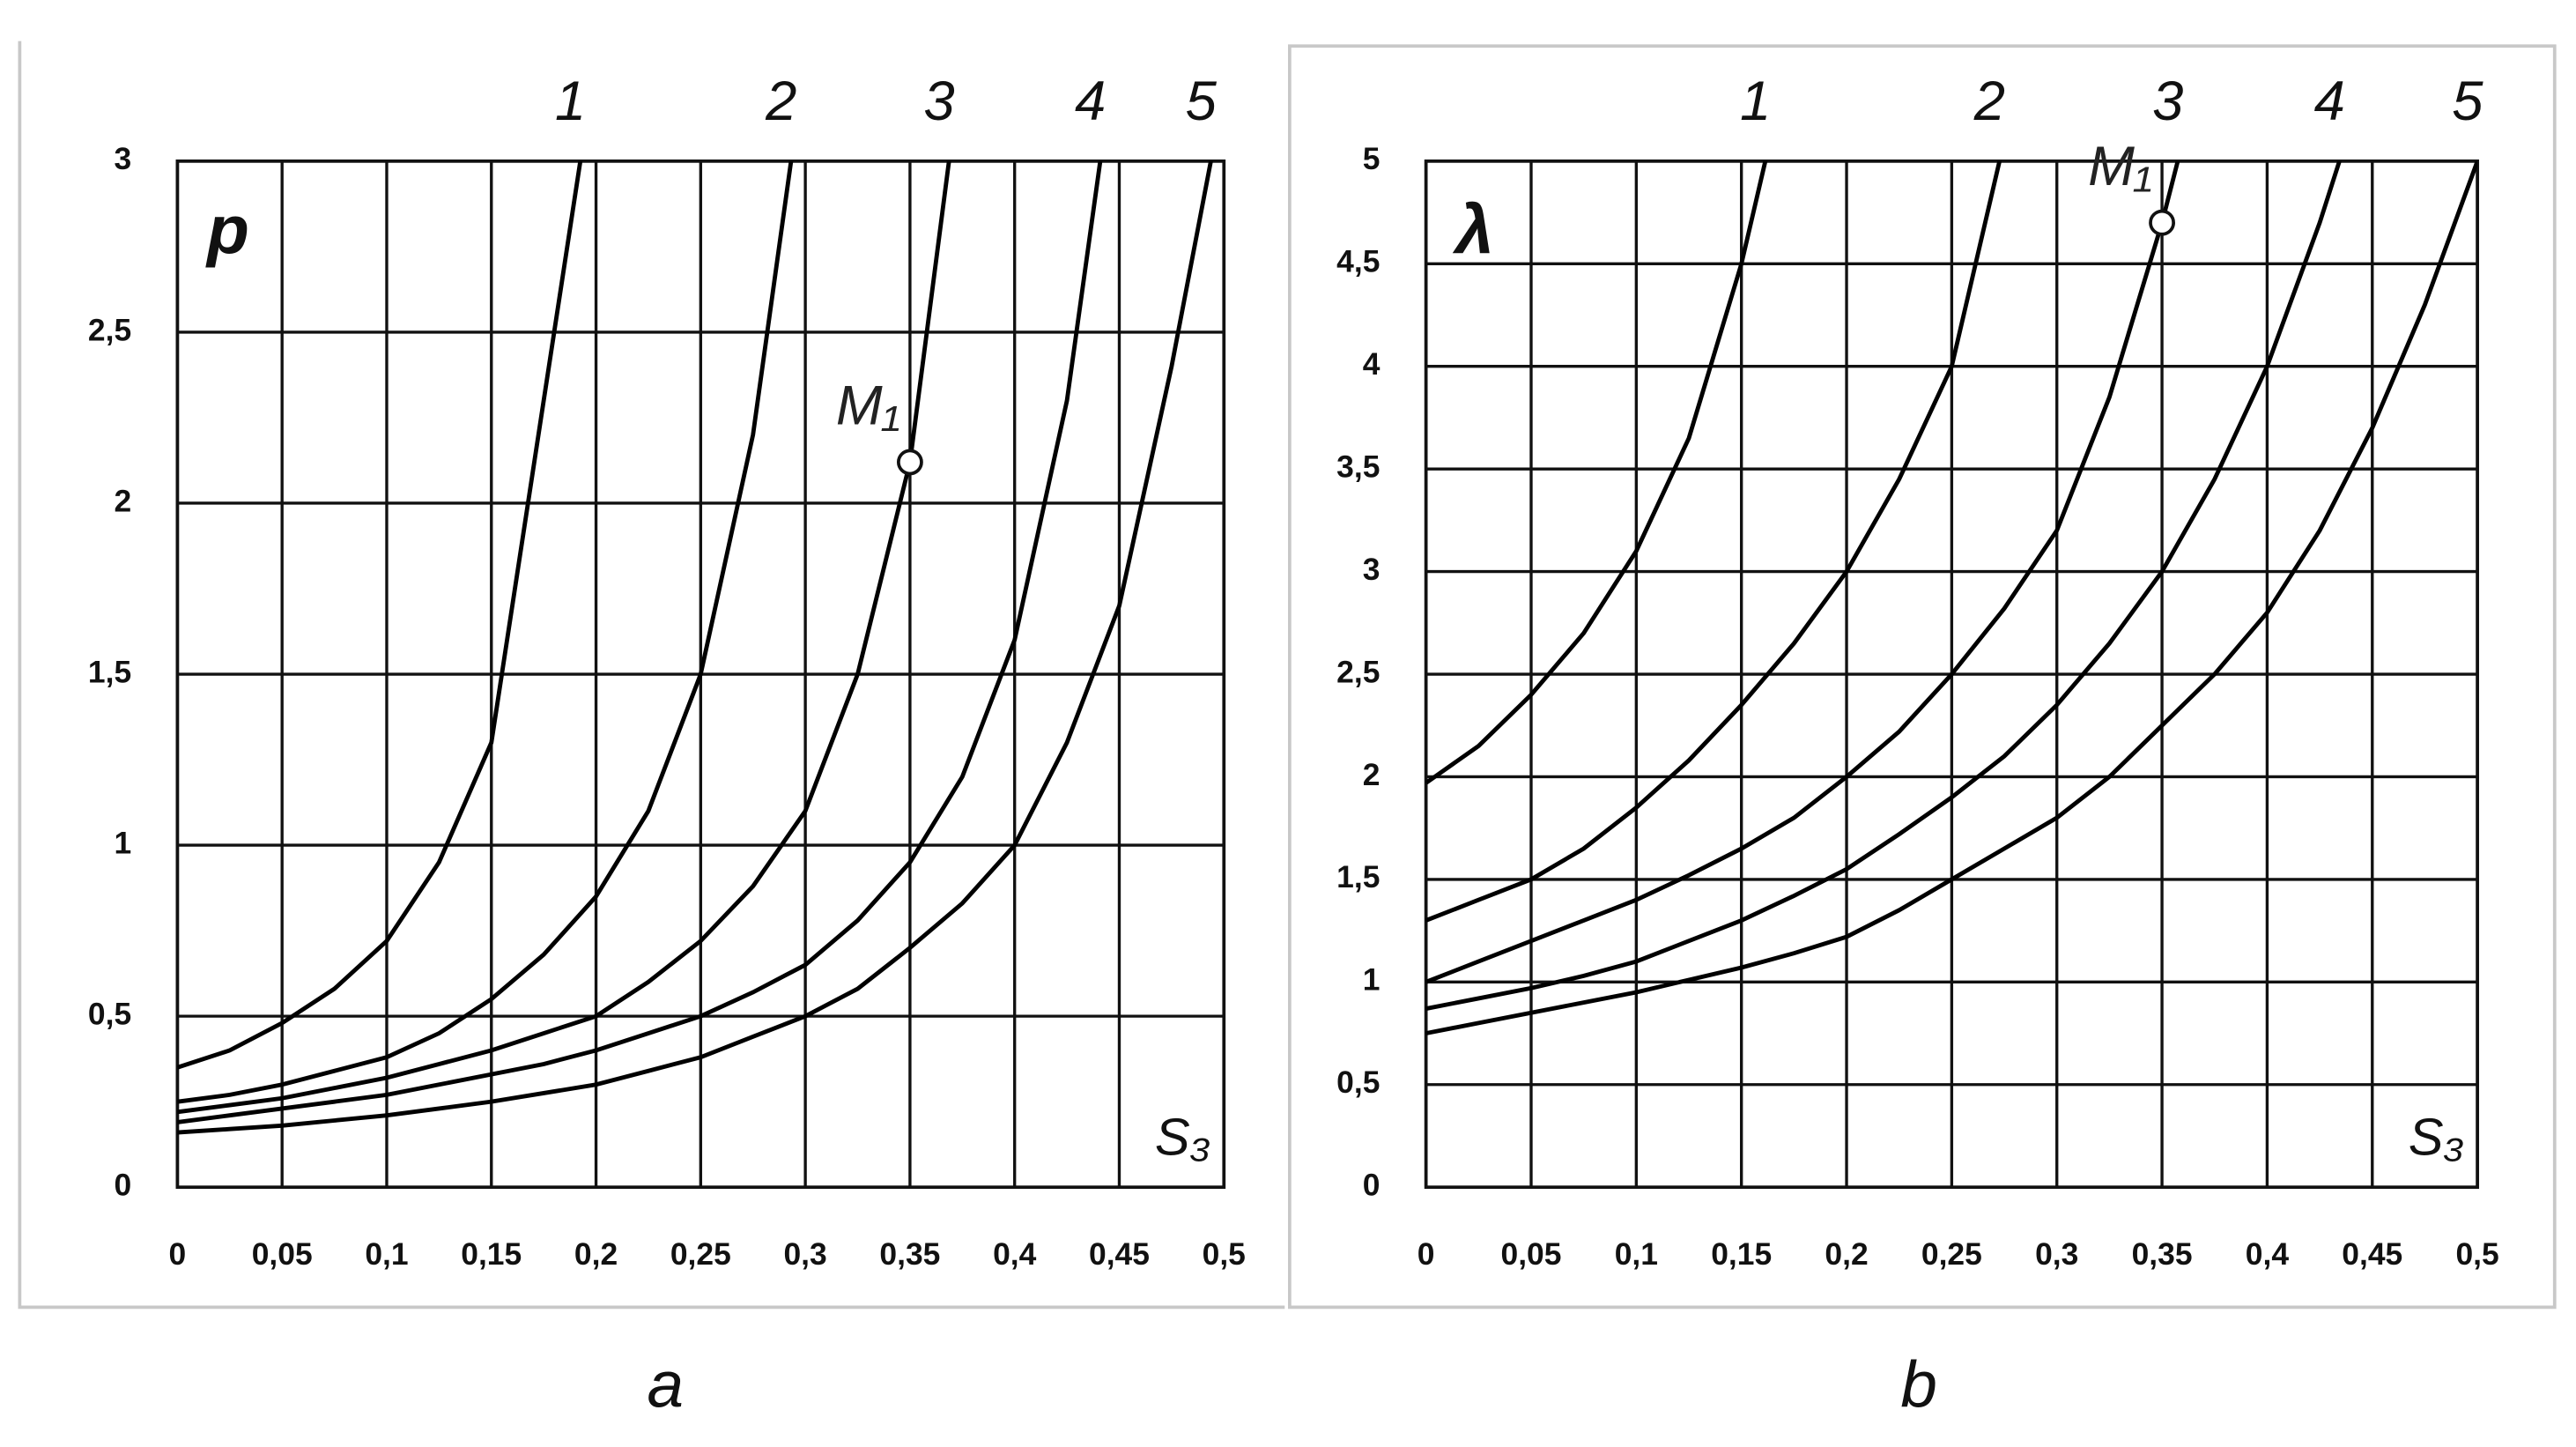  Describe the element at coordinates (1372, 158) in the screenshot. I see `y-tick-label: 5` at that location.